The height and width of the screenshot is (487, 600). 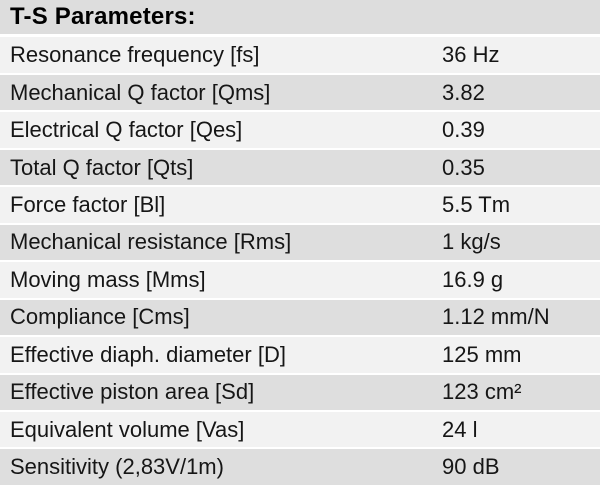 I want to click on param-label: Resonance frequency [fs], so click(x=135, y=55).